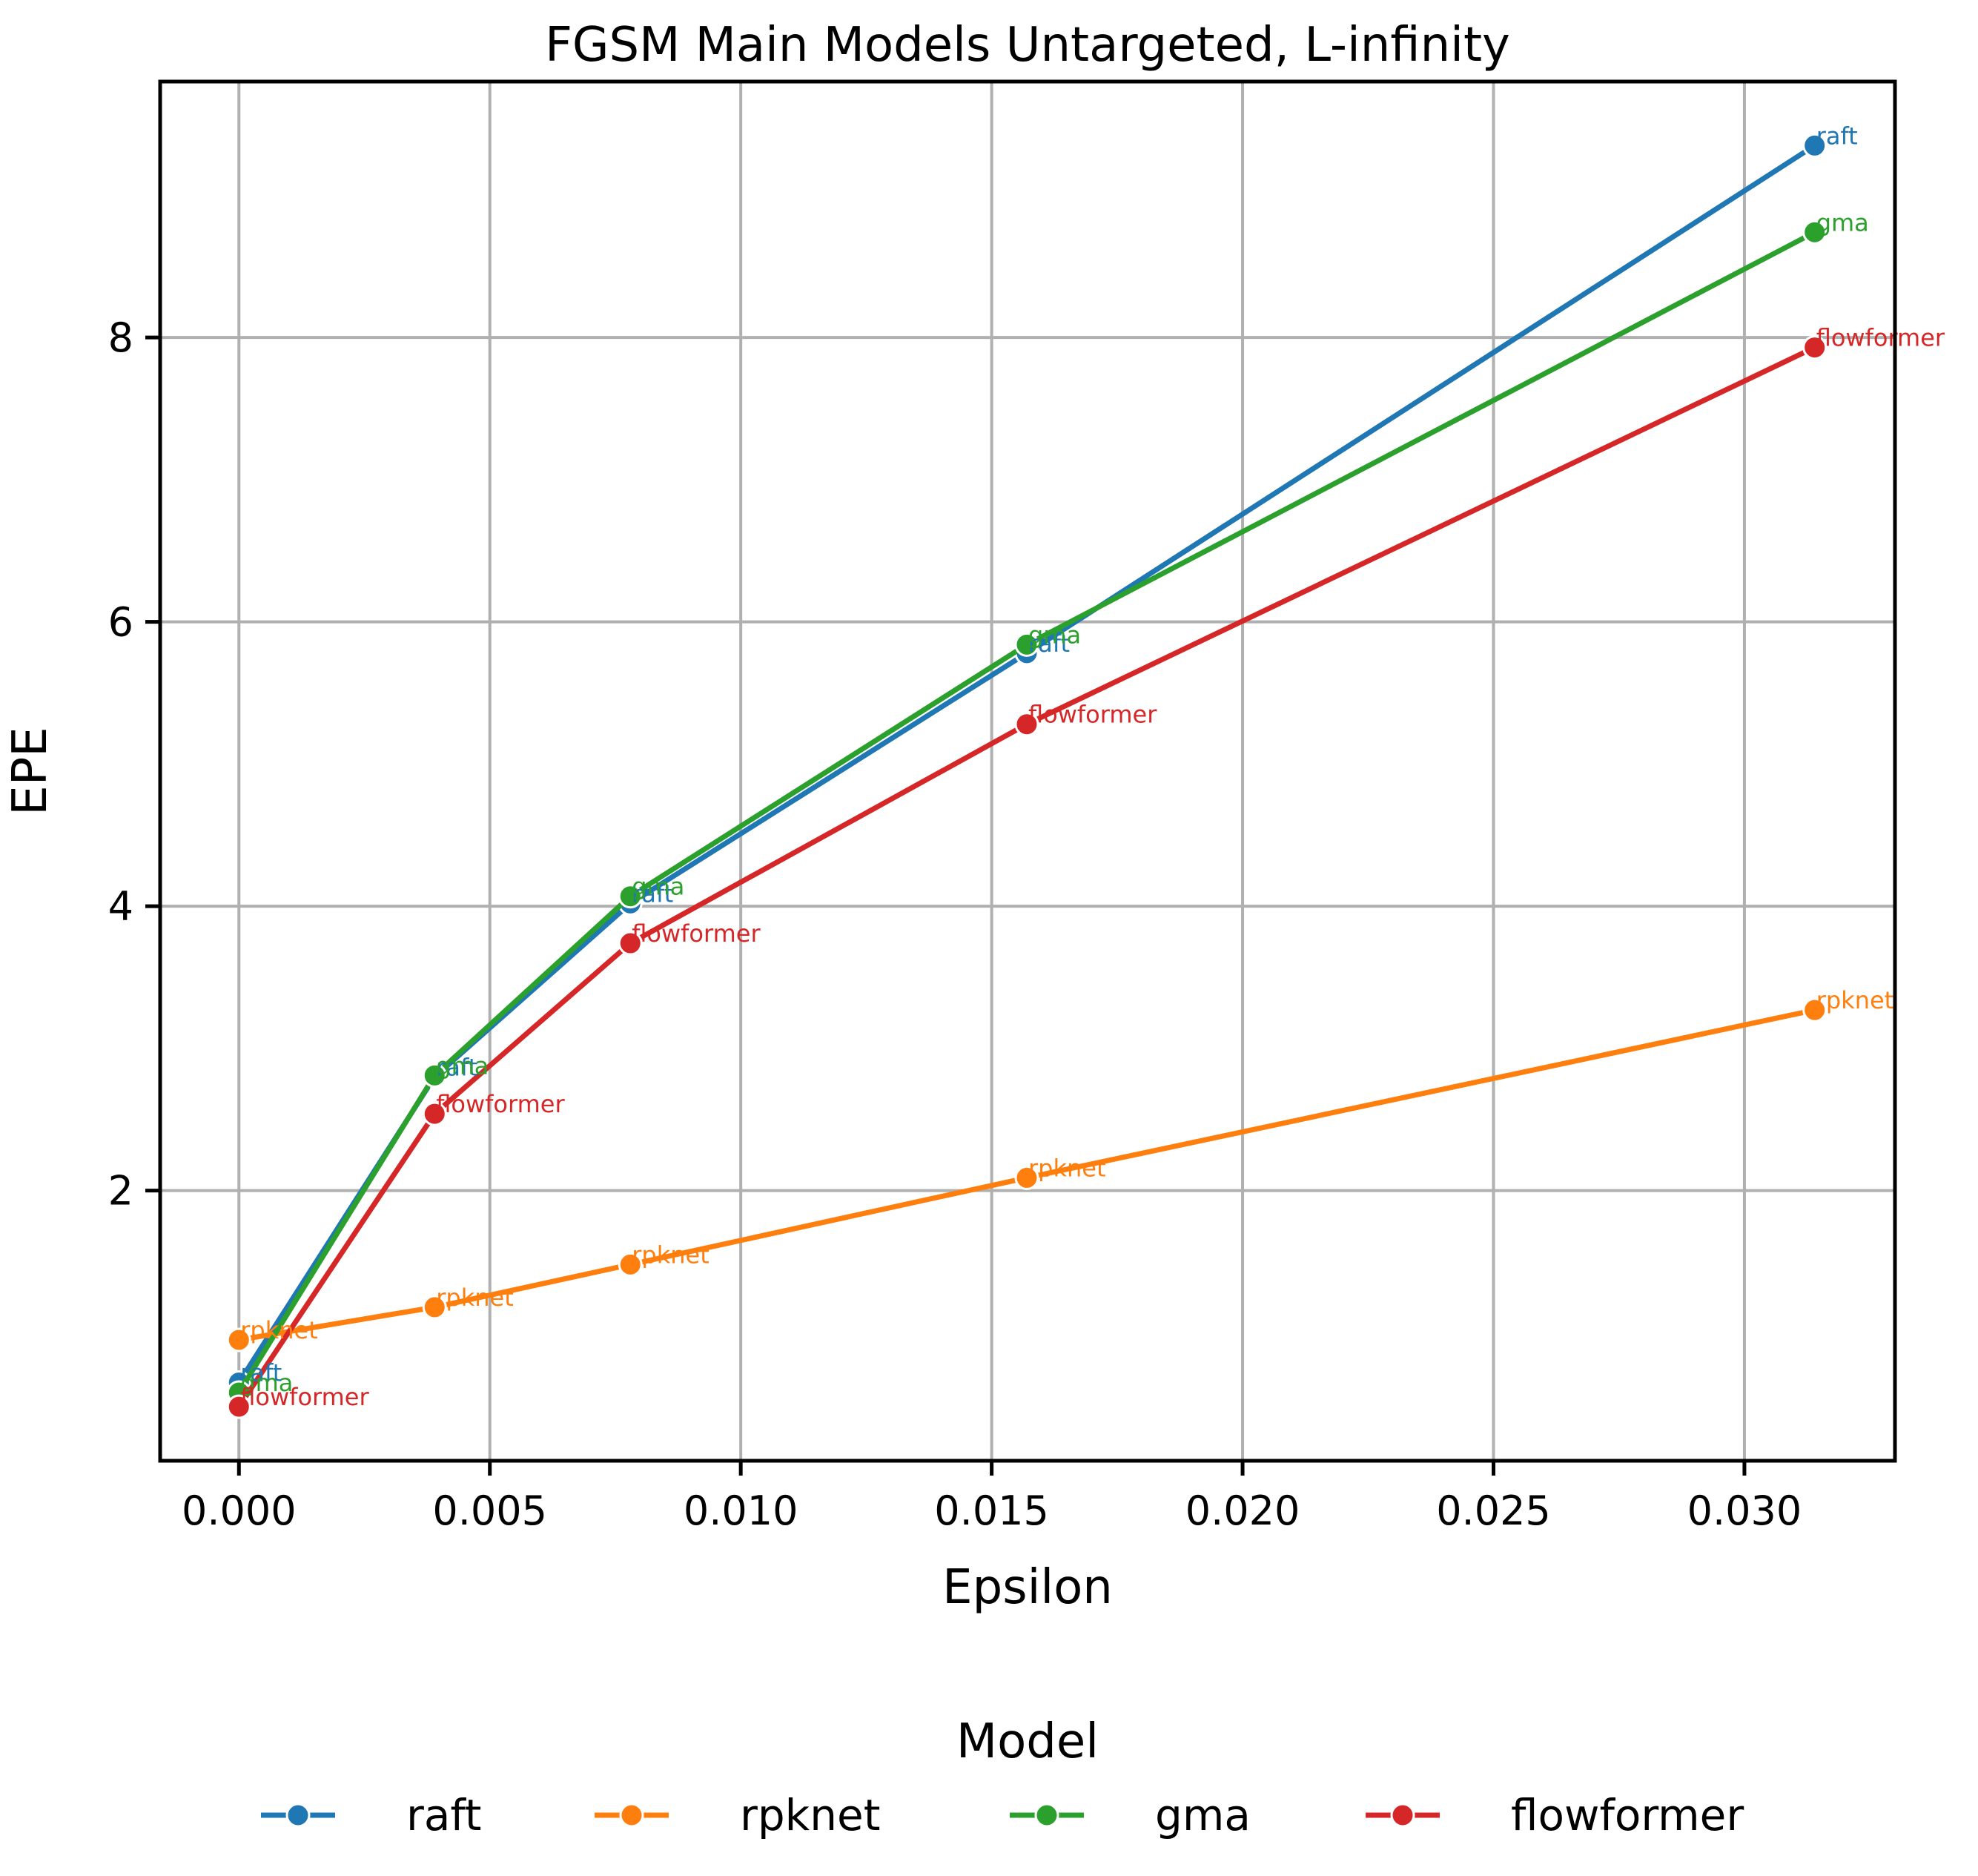 The width and height of the screenshot is (1978, 1876). I want to click on x-tick-label: 0.015, so click(991, 1511).